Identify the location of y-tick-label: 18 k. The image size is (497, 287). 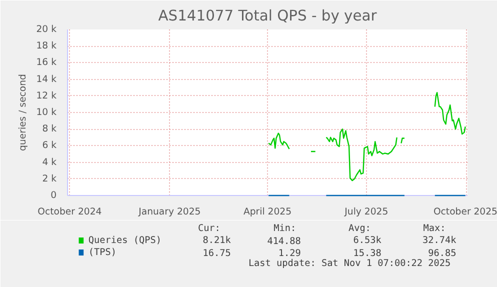
(47, 46).